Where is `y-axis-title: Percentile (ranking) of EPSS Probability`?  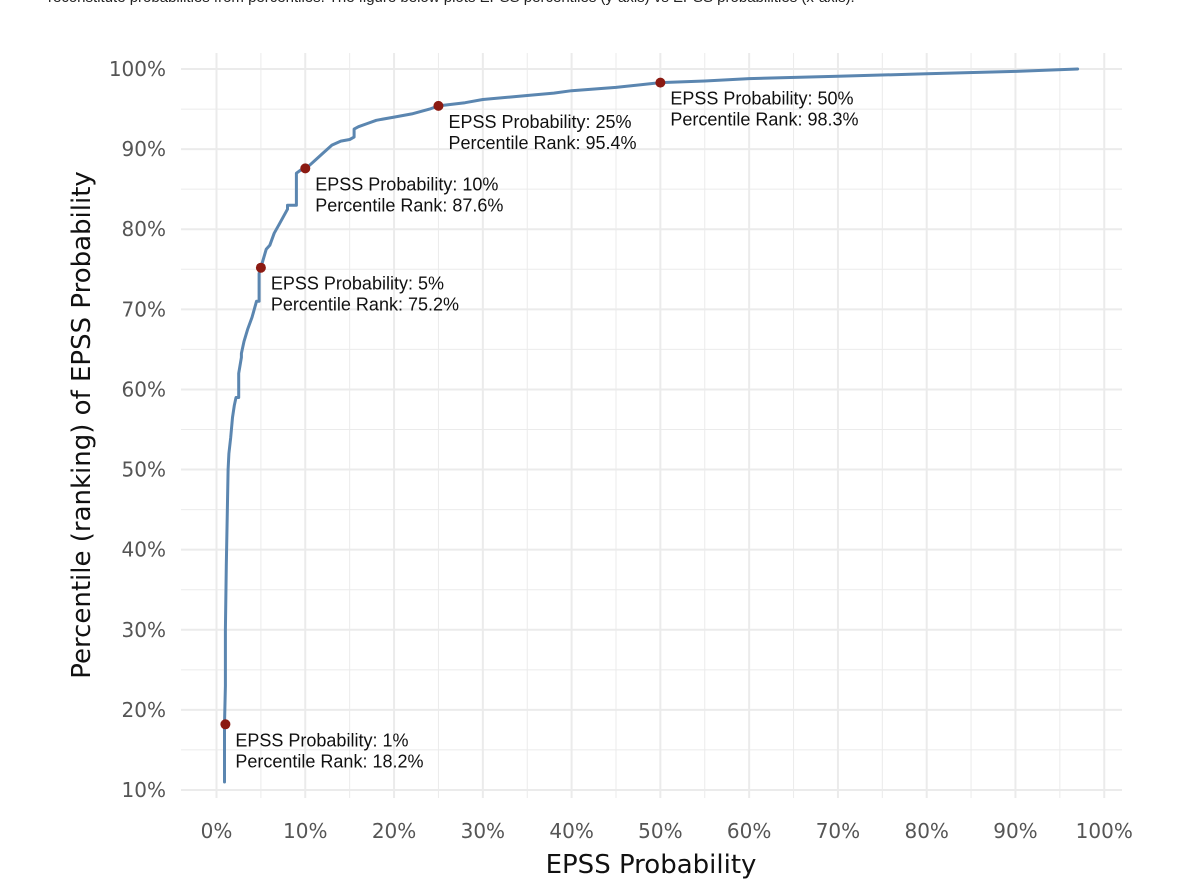 y-axis-title: Percentile (ranking) of EPSS Probability is located at coordinates (82, 425).